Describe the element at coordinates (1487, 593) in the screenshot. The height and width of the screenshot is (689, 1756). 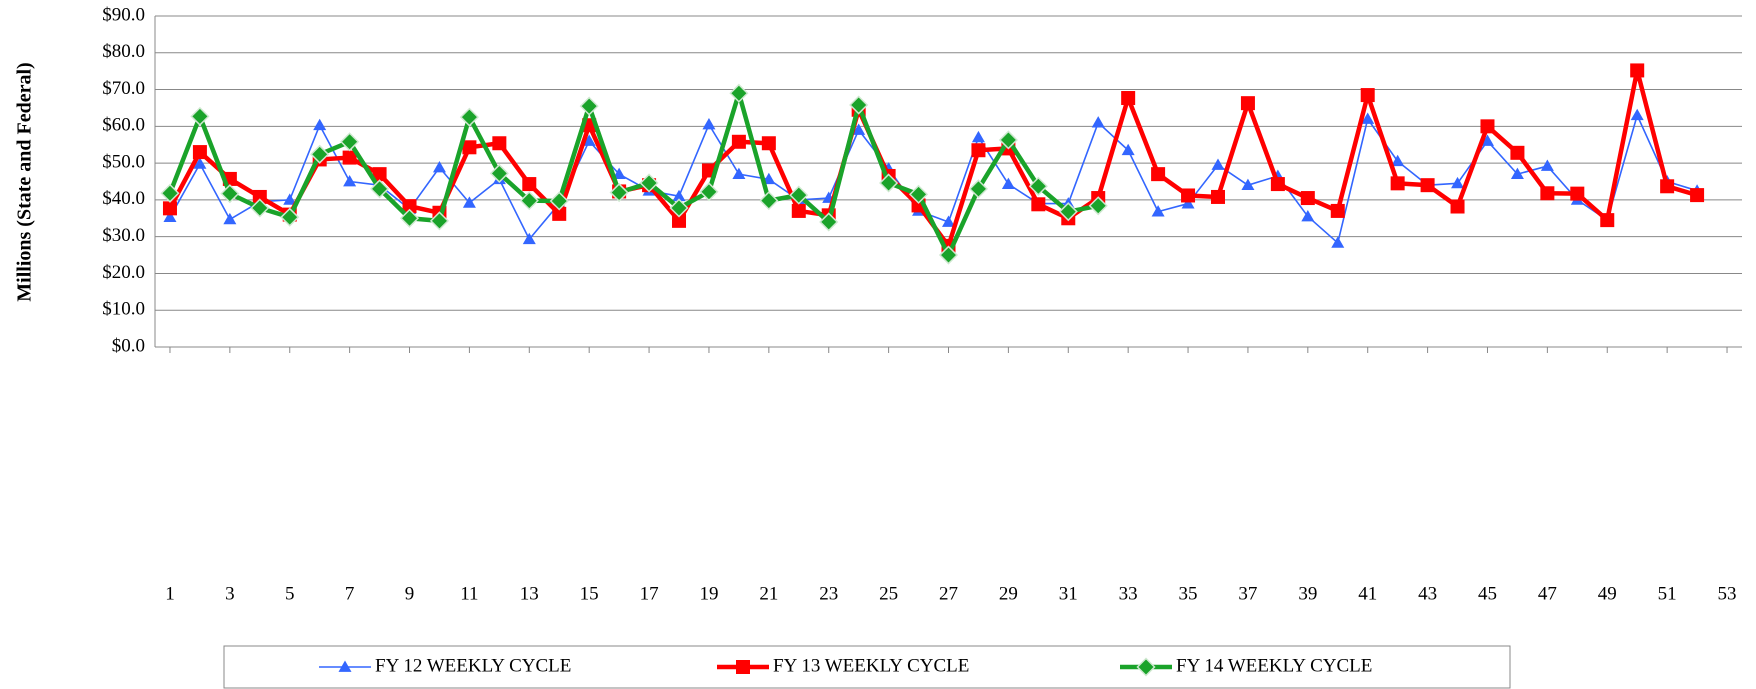
I see `x-tick-label: 45` at that location.